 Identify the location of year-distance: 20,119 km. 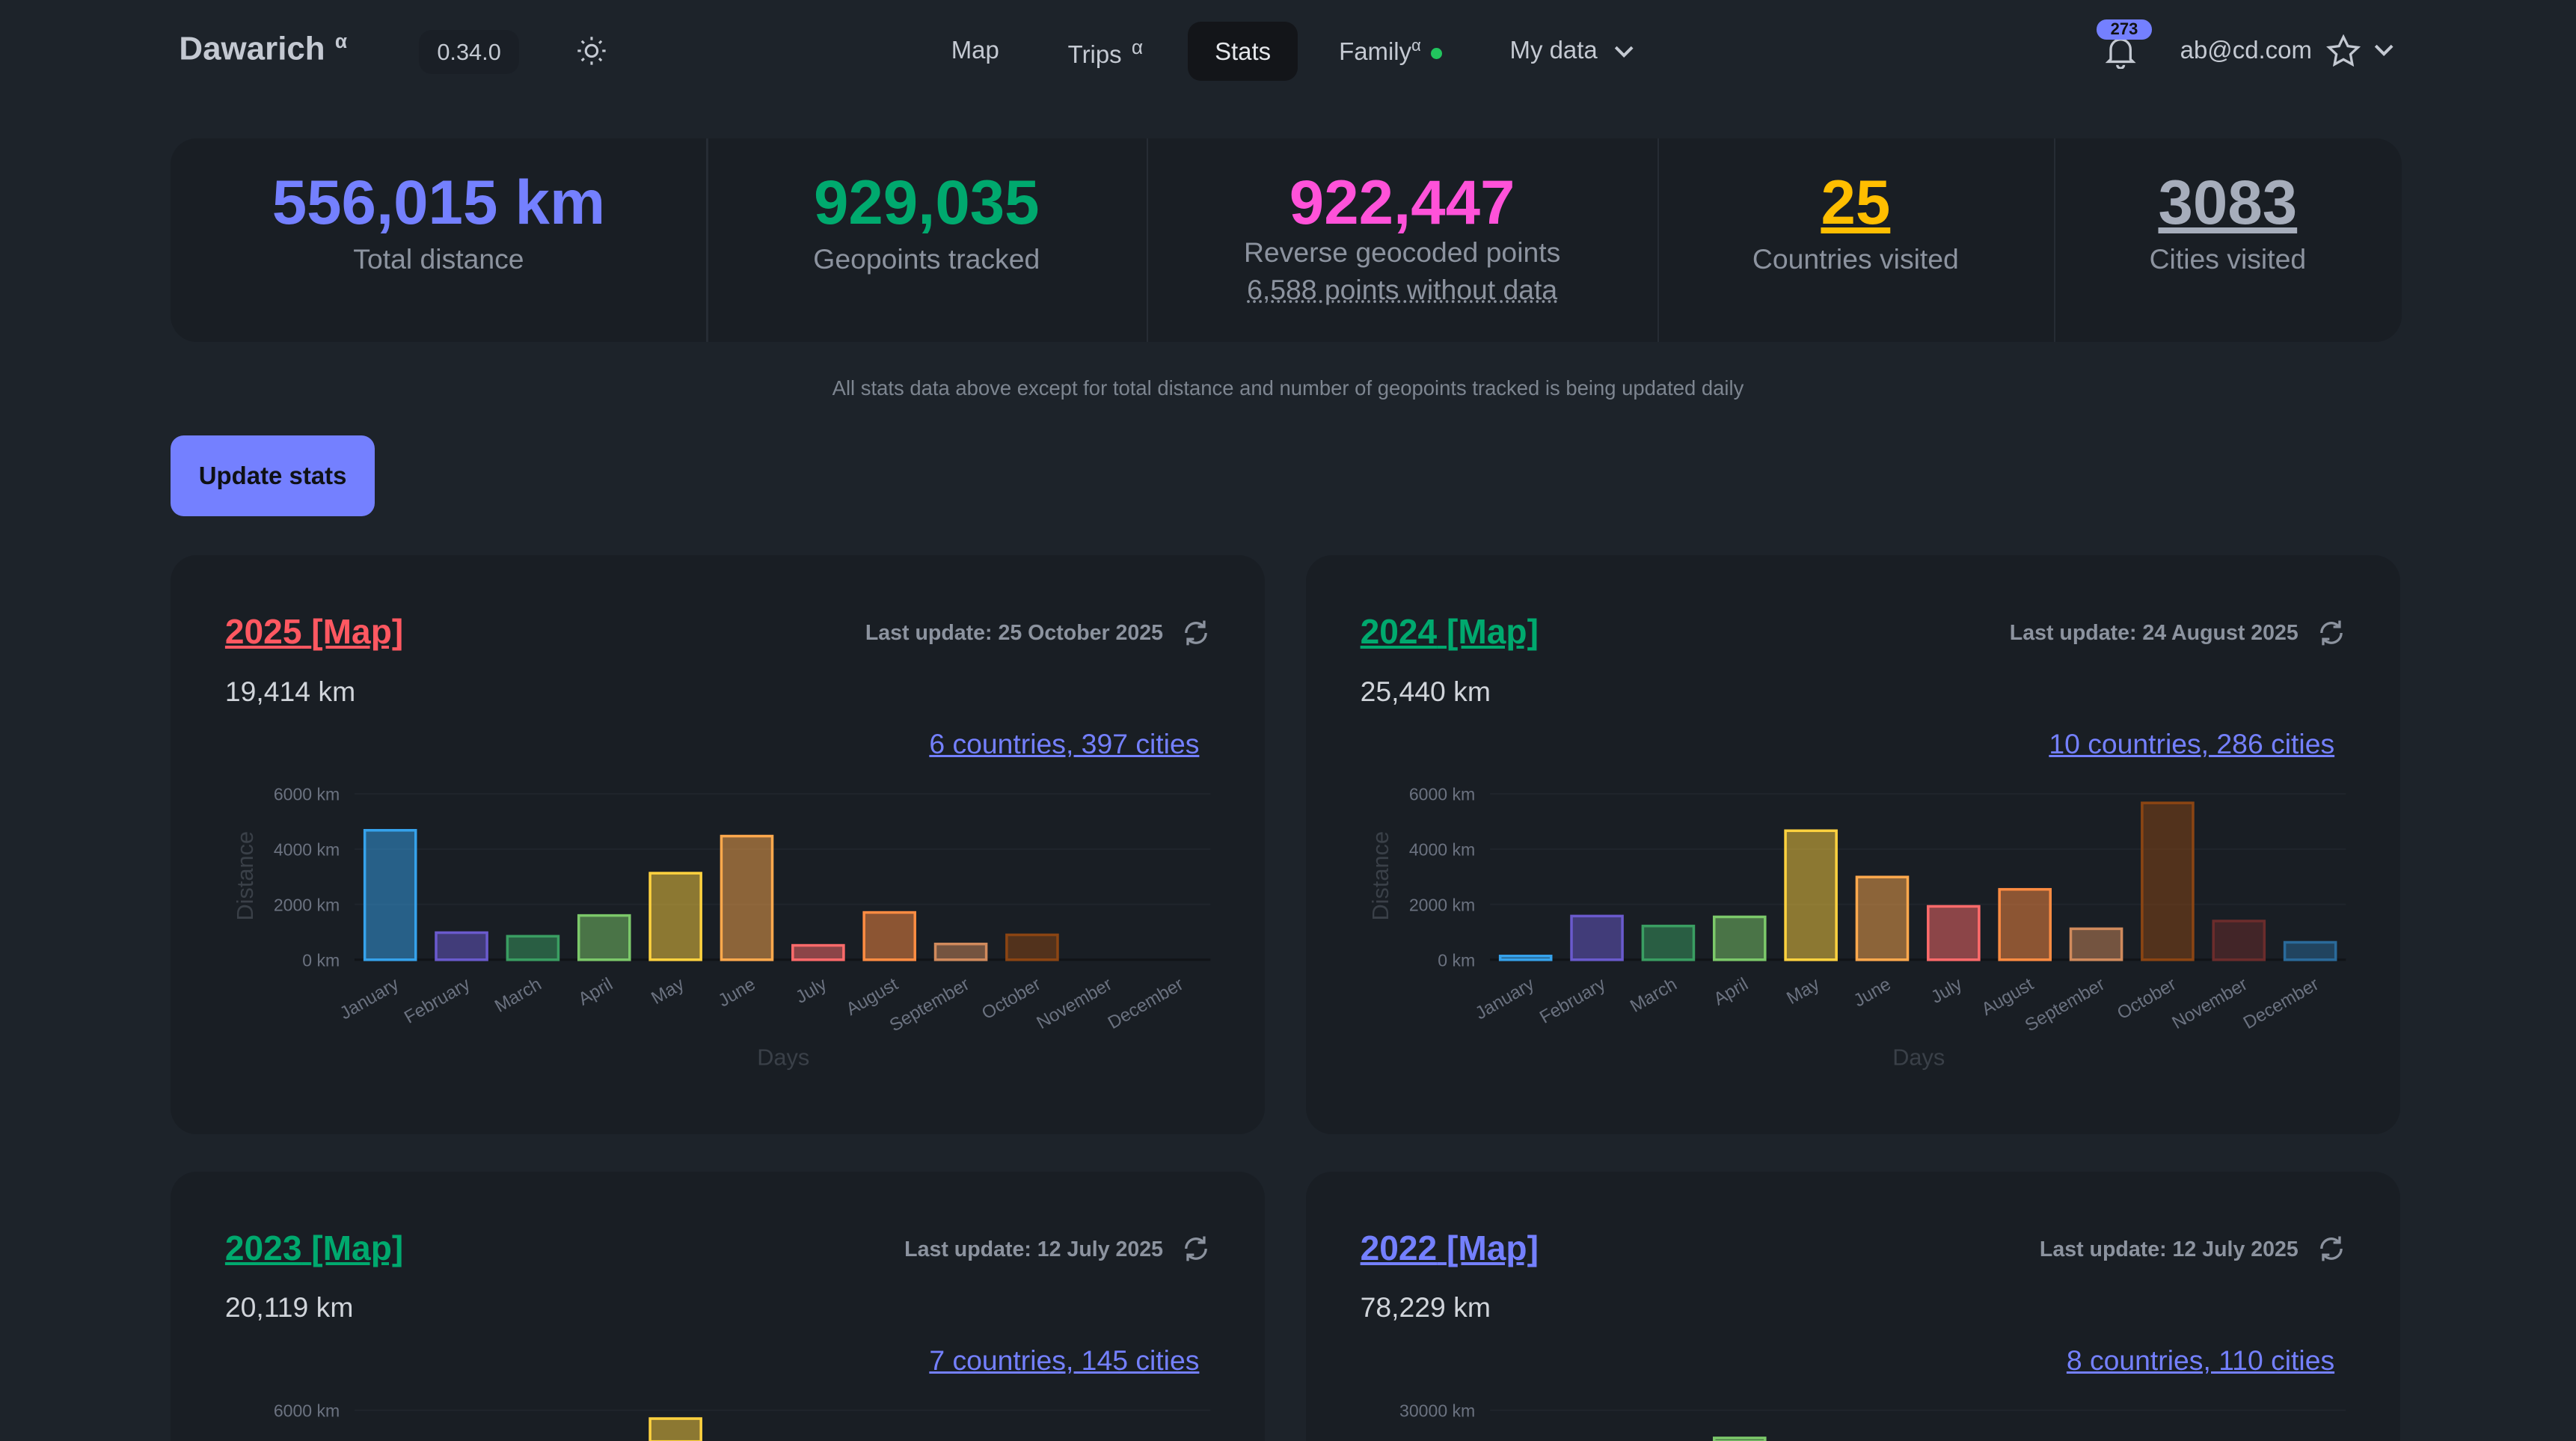
(289, 1307).